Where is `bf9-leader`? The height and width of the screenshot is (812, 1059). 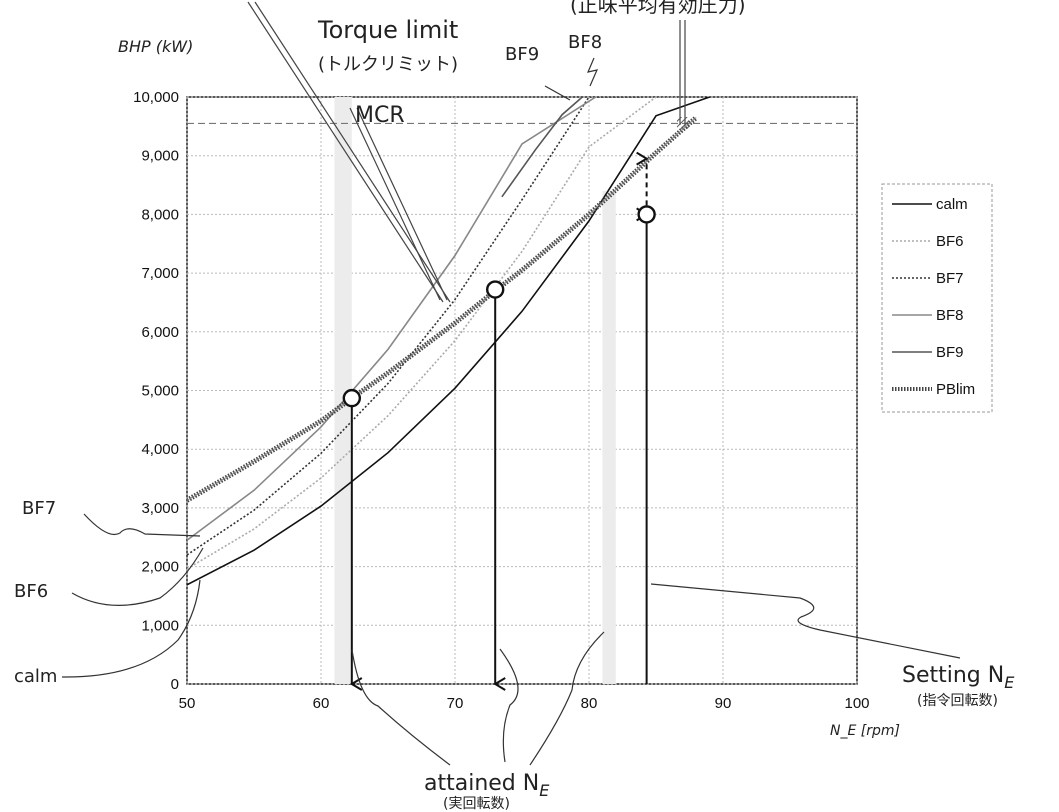 bf9-leader is located at coordinates (557, 93).